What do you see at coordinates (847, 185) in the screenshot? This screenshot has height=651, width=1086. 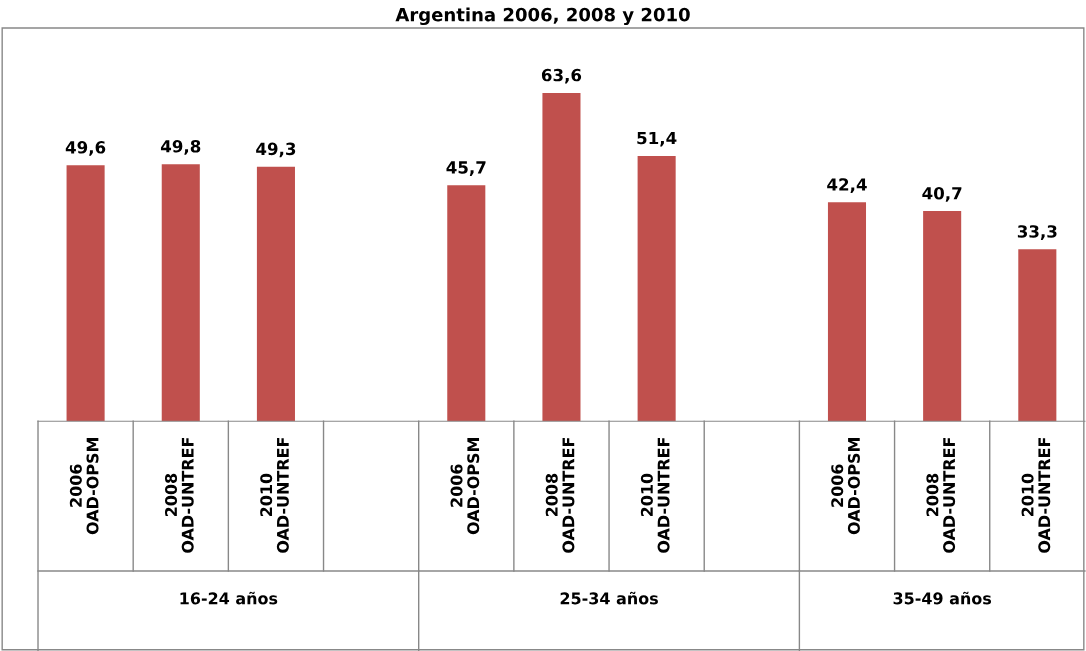 I see `data-label: 42,4` at bounding box center [847, 185].